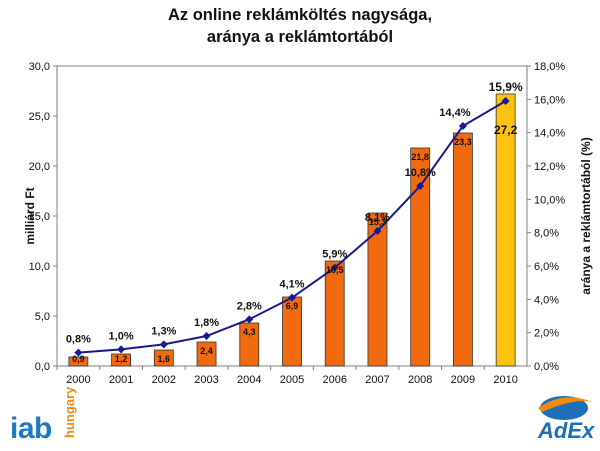  I want to click on y2-tick-label: 6,0%, so click(546, 267).